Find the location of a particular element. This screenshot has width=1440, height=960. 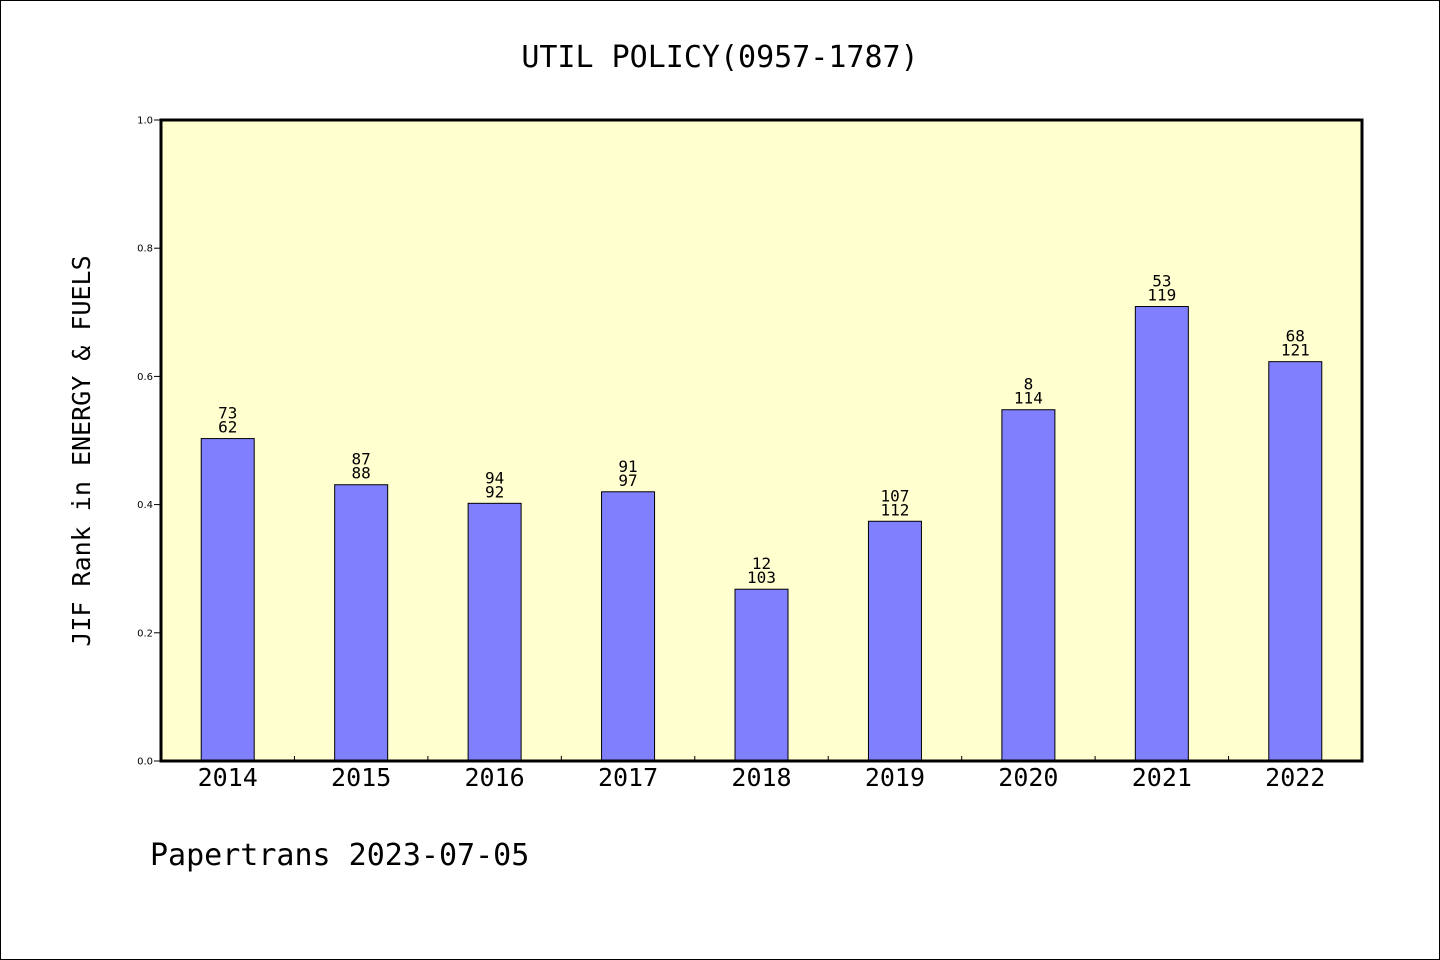

bar-label-bottom: 112 is located at coordinates (894, 509).